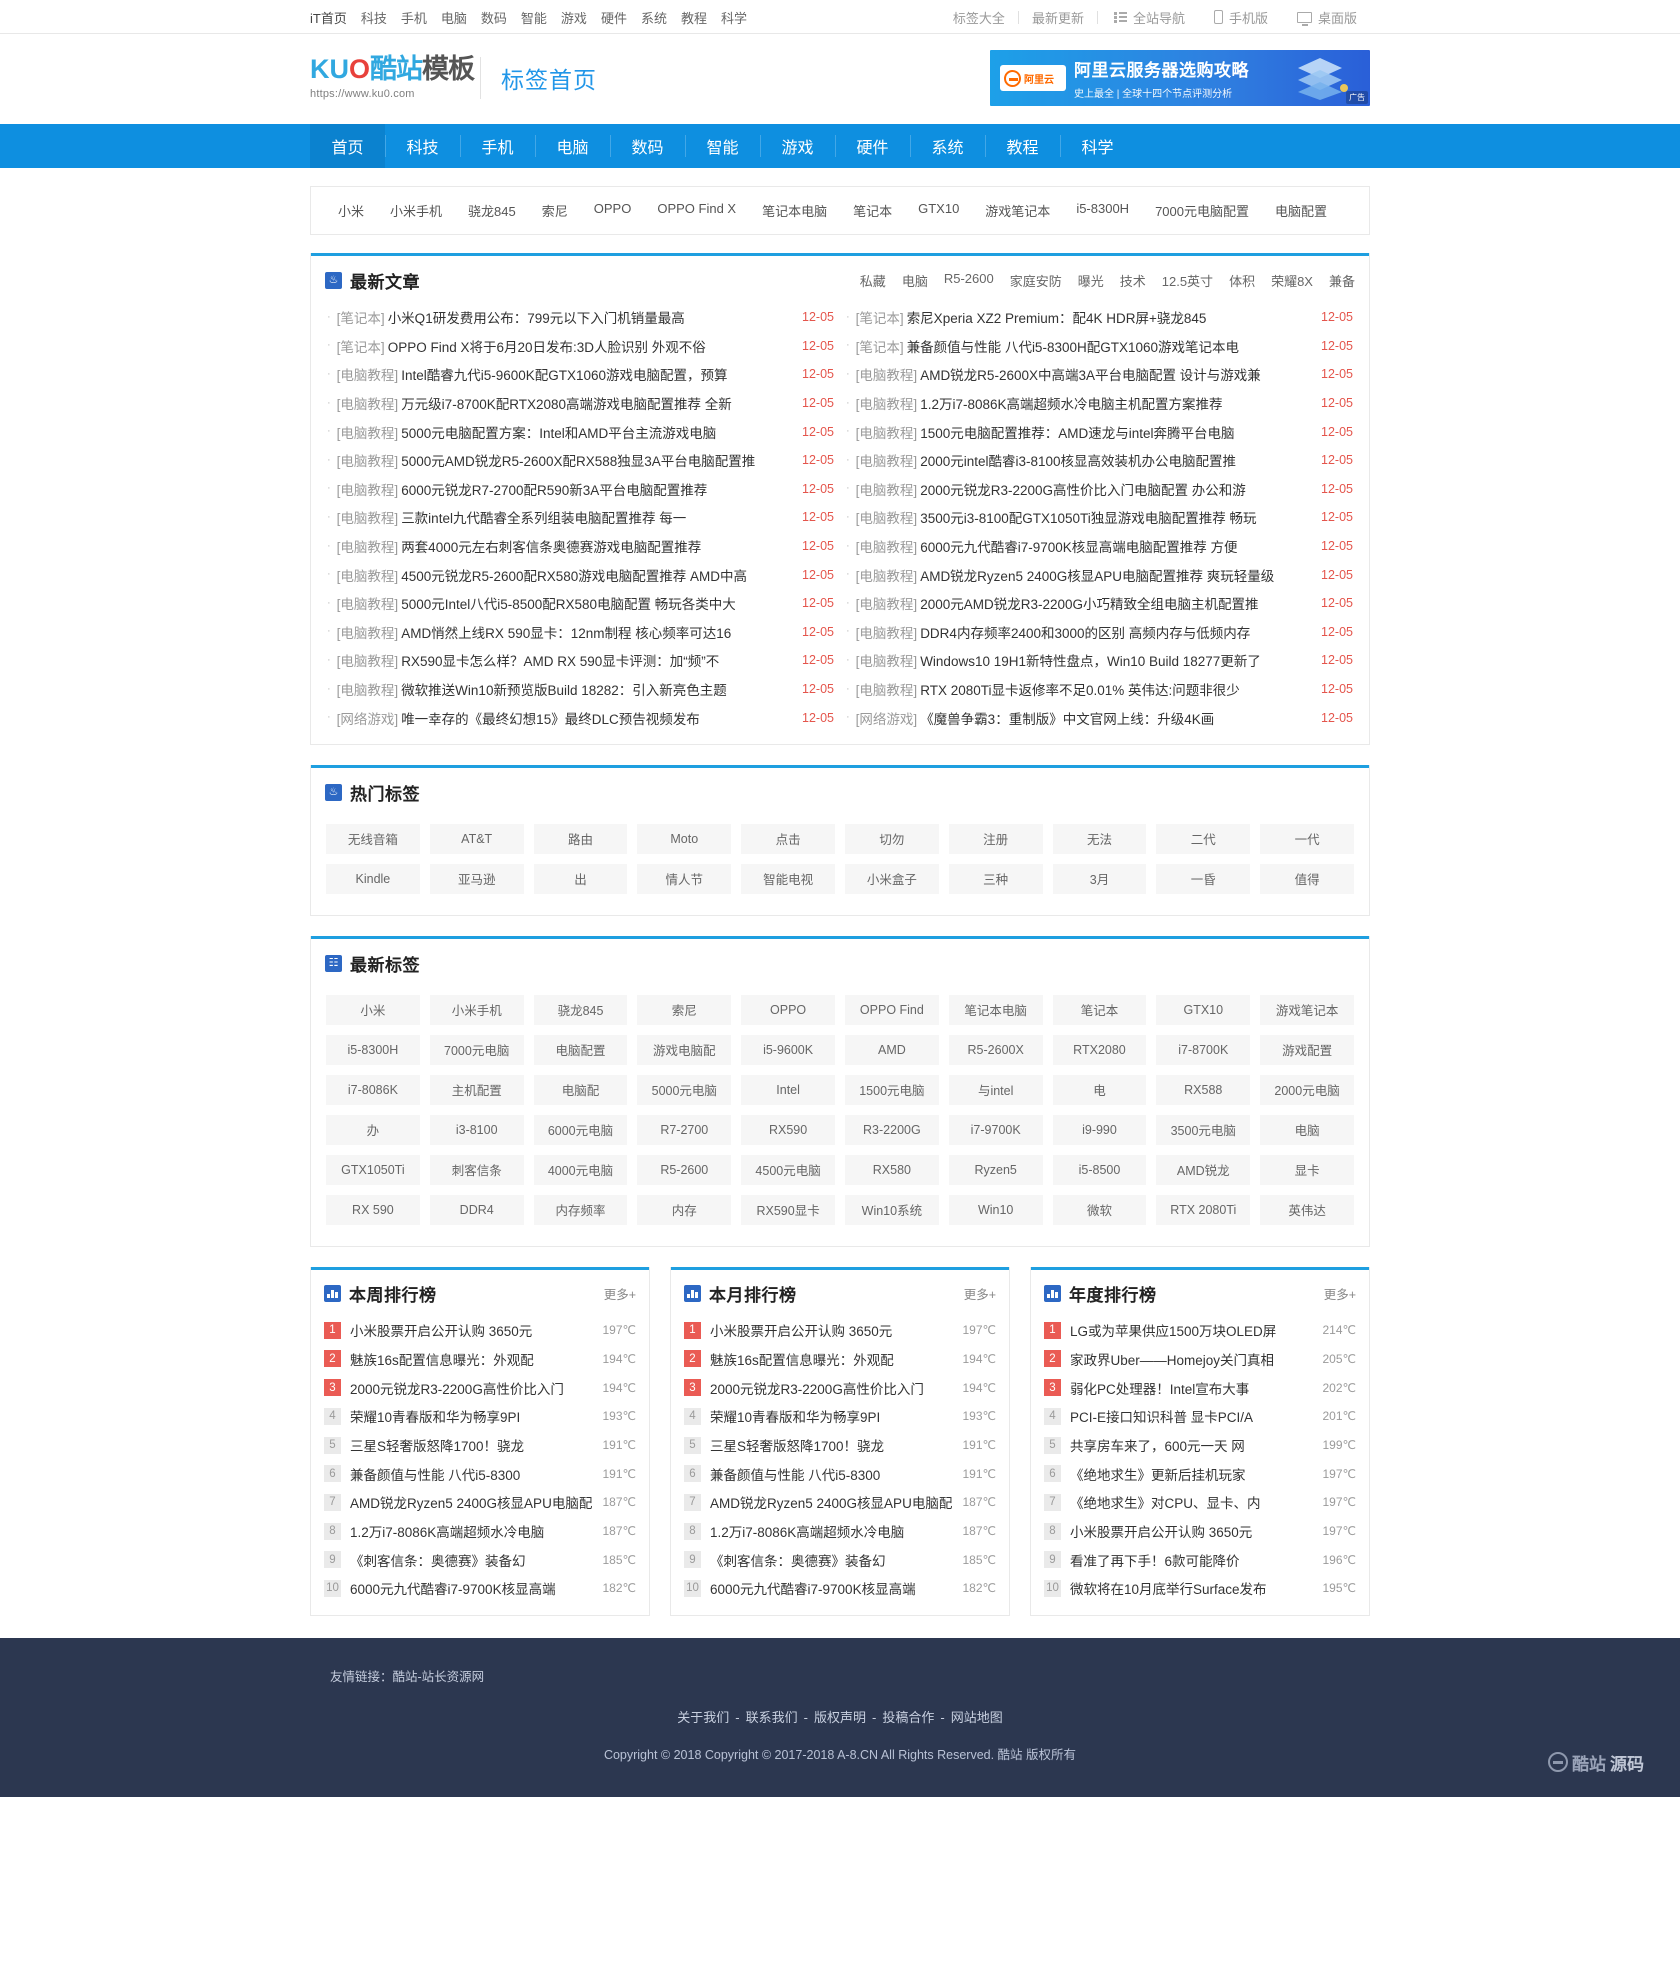  Describe the element at coordinates (1200, 1559) in the screenshot. I see `ranking-item: 9 看准了再下手！6款可能降价 196℃` at that location.